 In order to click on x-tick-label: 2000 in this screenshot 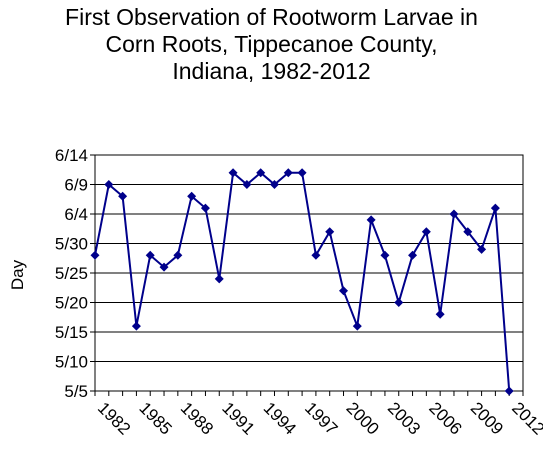, I will do `click(362, 418)`.